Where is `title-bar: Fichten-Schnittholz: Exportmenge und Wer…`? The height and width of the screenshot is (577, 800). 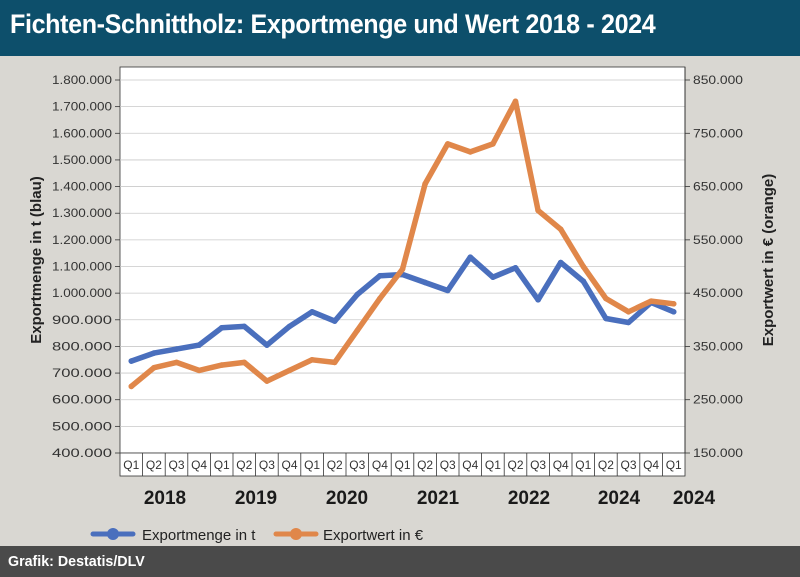 title-bar: Fichten-Schnittholz: Exportmenge und Wer… is located at coordinates (400, 28).